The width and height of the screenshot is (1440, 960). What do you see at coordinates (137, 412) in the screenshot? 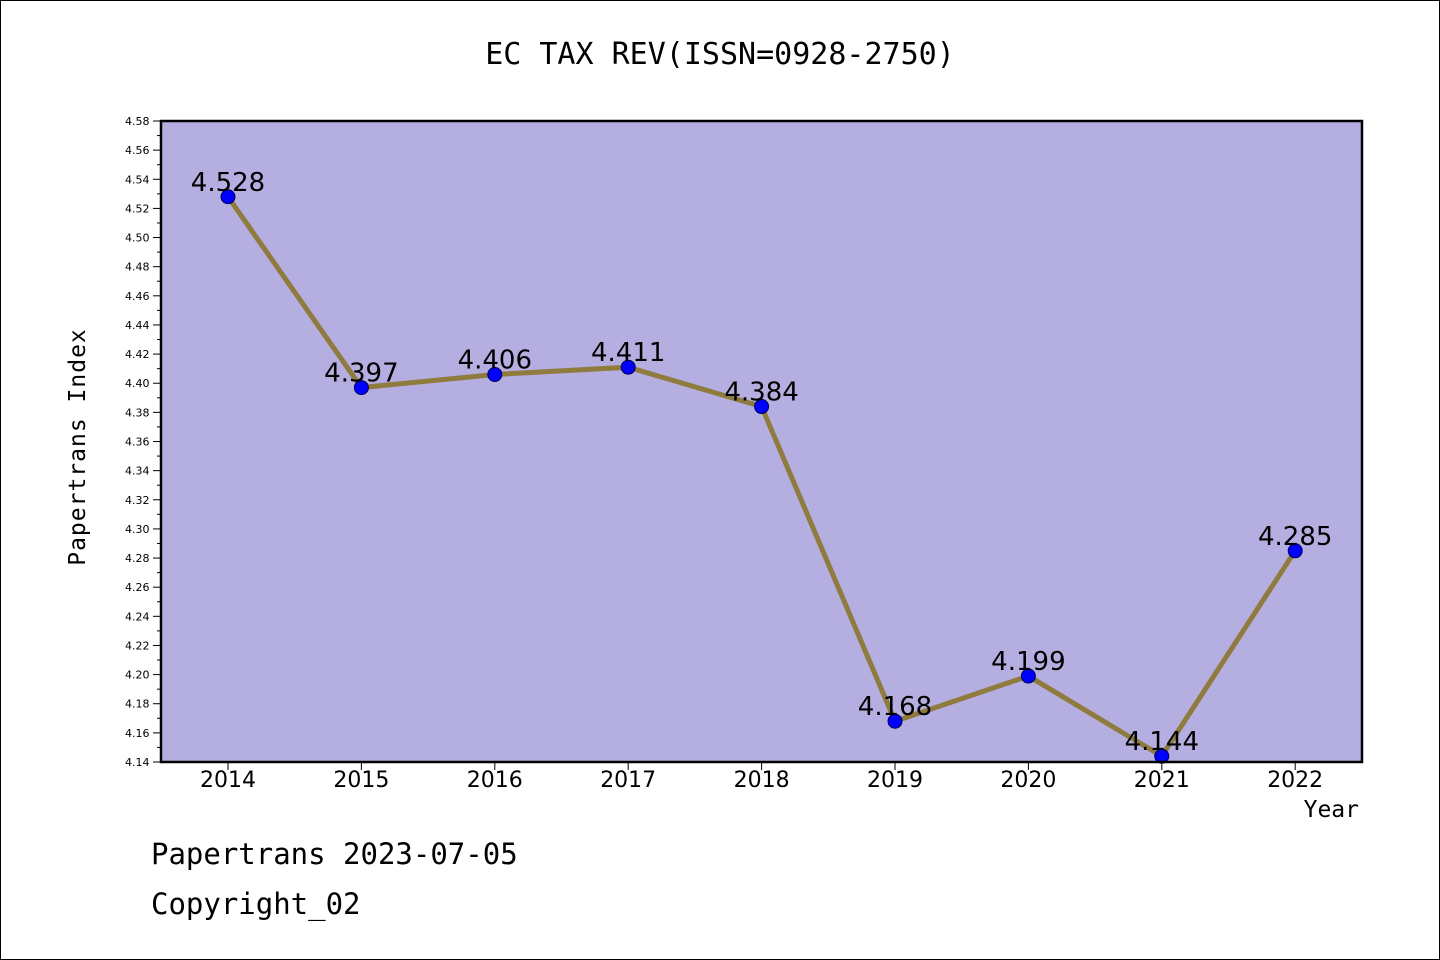
I see `y-tick-label: 4.38` at bounding box center [137, 412].